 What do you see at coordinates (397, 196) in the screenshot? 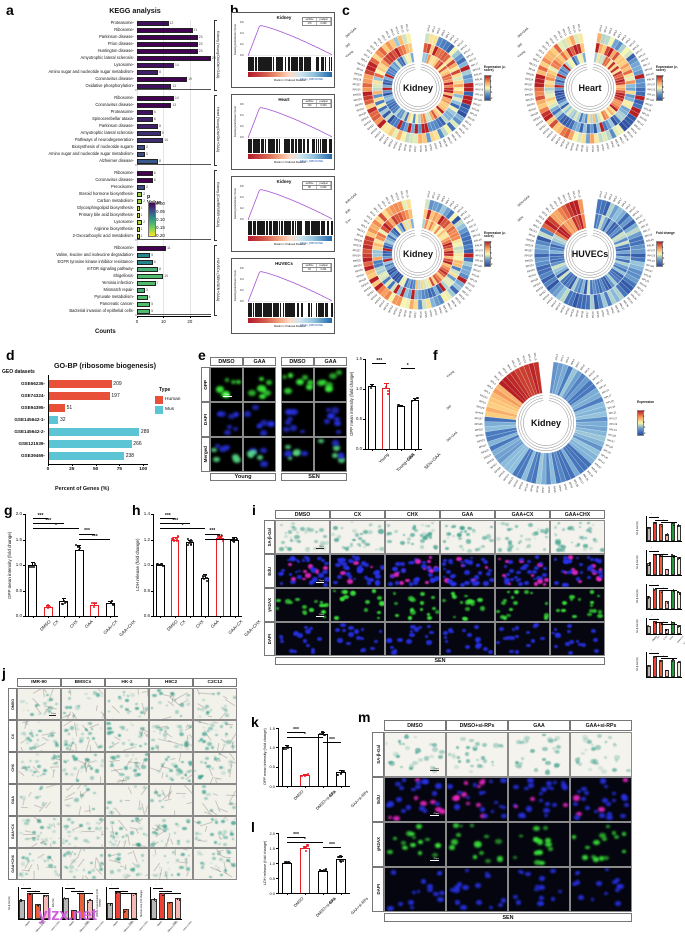
I see `svg-text: RPL13` at bounding box center [397, 196].